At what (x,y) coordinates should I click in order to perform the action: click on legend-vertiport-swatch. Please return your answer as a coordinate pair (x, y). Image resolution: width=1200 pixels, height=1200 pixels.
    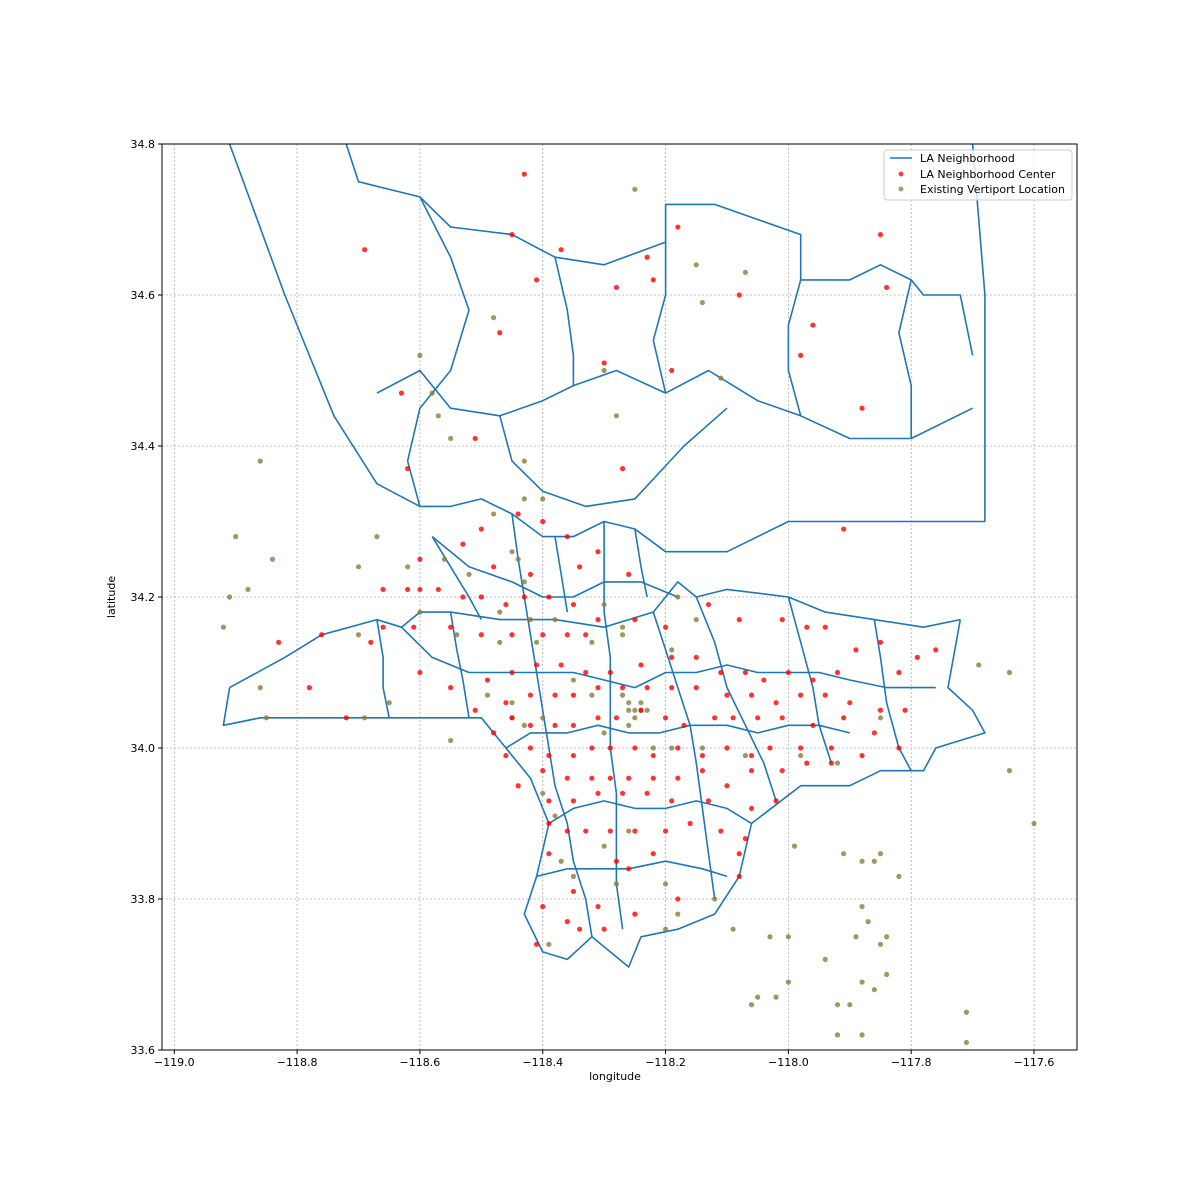
    Looking at the image, I should click on (901, 189).